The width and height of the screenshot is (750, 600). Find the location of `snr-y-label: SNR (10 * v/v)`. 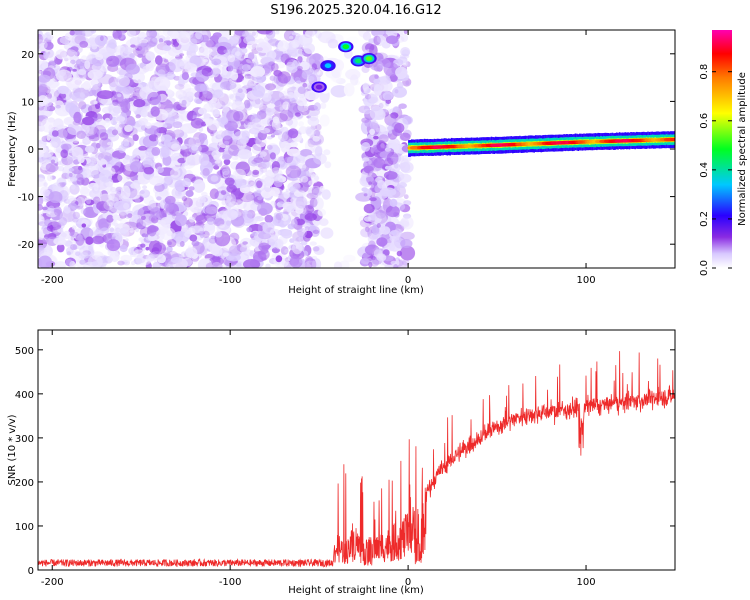

snr-y-label: SNR (10 * v/v) is located at coordinates (12, 449).